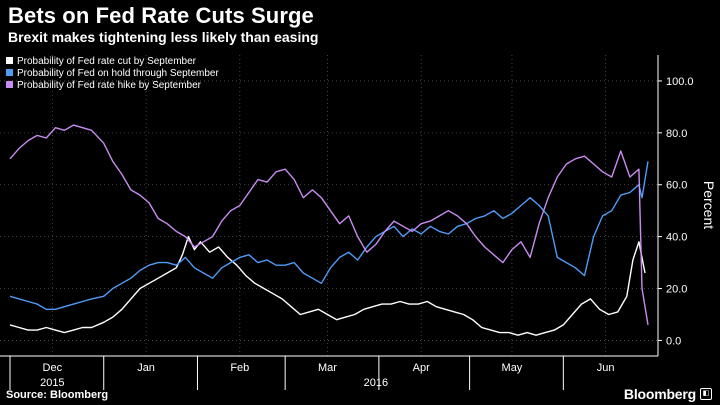 The width and height of the screenshot is (720, 405). Describe the element at coordinates (680, 82) in the screenshot. I see `y-tick-label: 100.0` at that location.